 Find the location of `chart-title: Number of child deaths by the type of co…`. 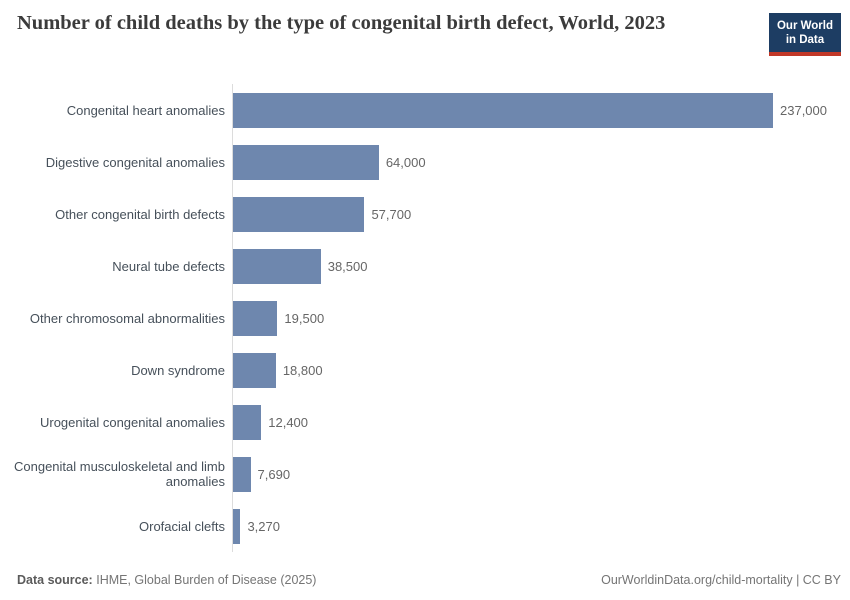

chart-title: Number of child deaths by the type of co… is located at coordinates (341, 23).